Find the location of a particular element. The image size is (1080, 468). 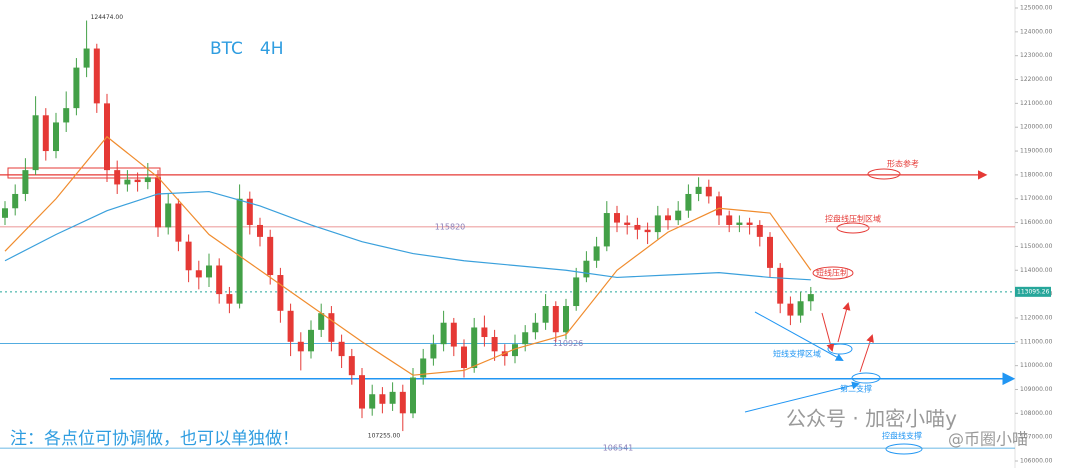

last-price-label: 113095.26 is located at coordinates (1033, 291).